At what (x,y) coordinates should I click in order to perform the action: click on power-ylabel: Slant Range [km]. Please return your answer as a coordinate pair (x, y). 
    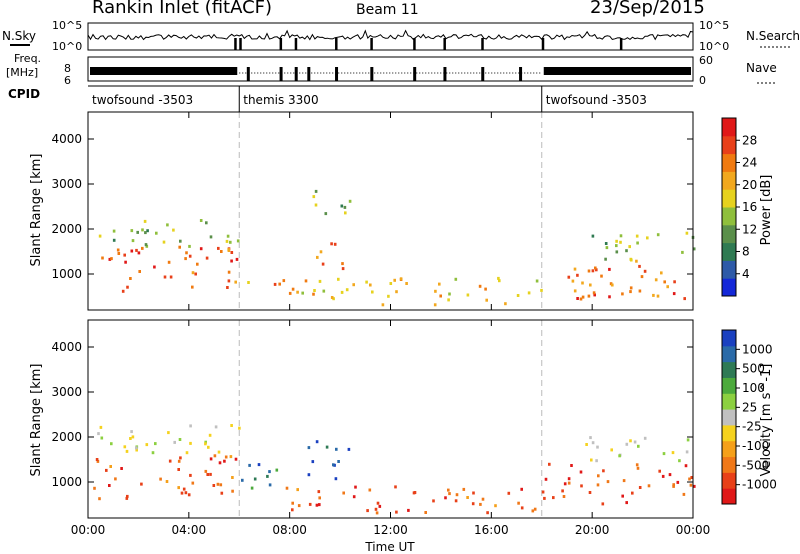
    Looking at the image, I should click on (36, 210).